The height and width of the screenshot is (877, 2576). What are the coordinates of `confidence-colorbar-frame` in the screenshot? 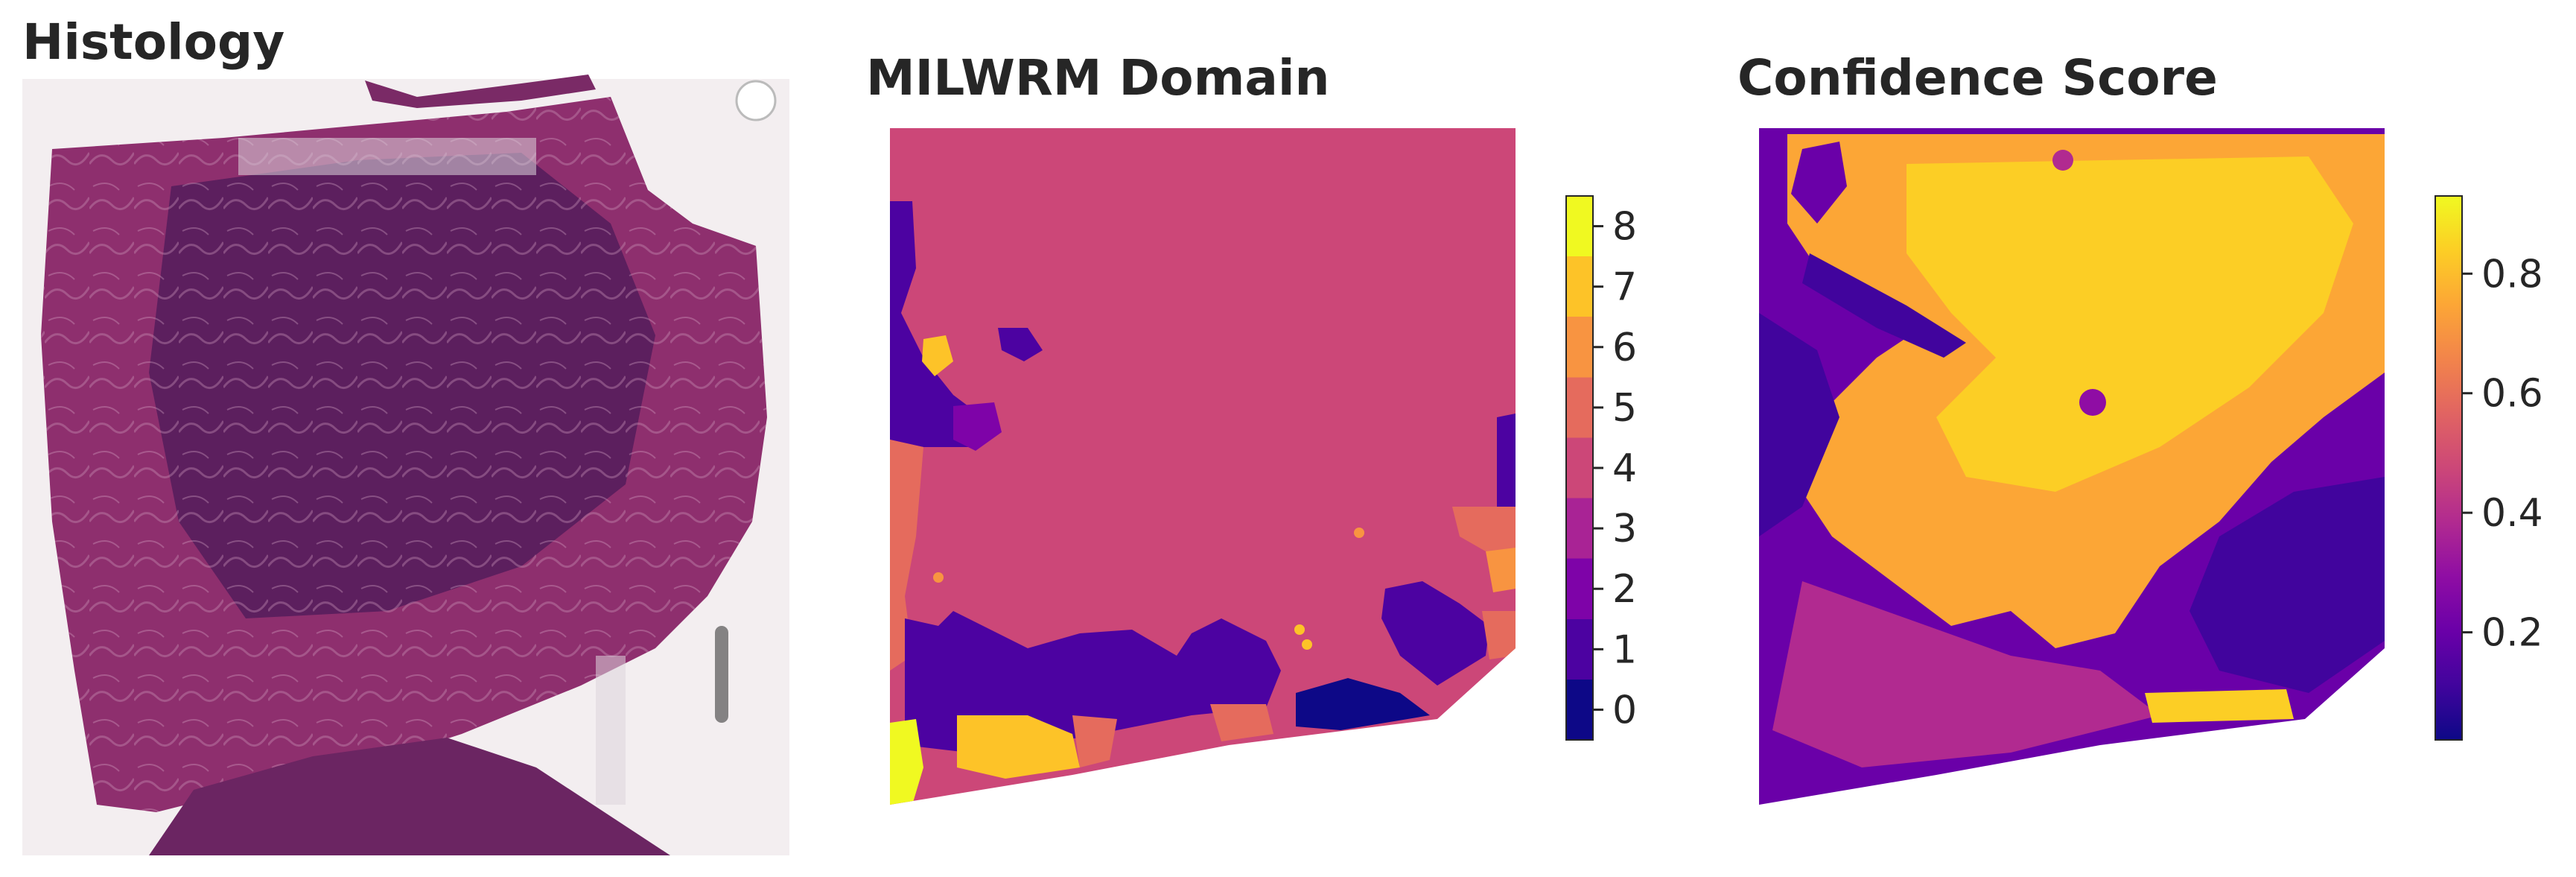 It's located at (2449, 468).